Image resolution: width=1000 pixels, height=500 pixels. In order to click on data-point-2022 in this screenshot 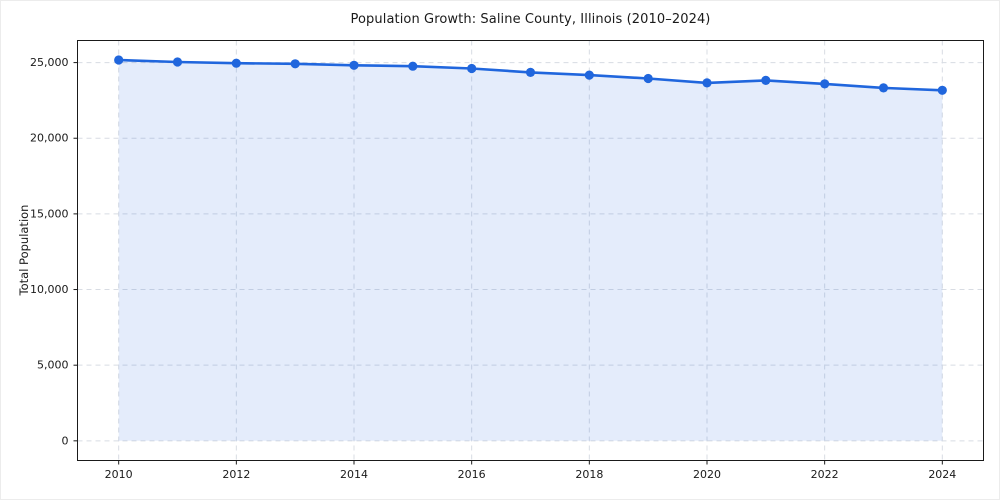, I will do `click(825, 84)`.